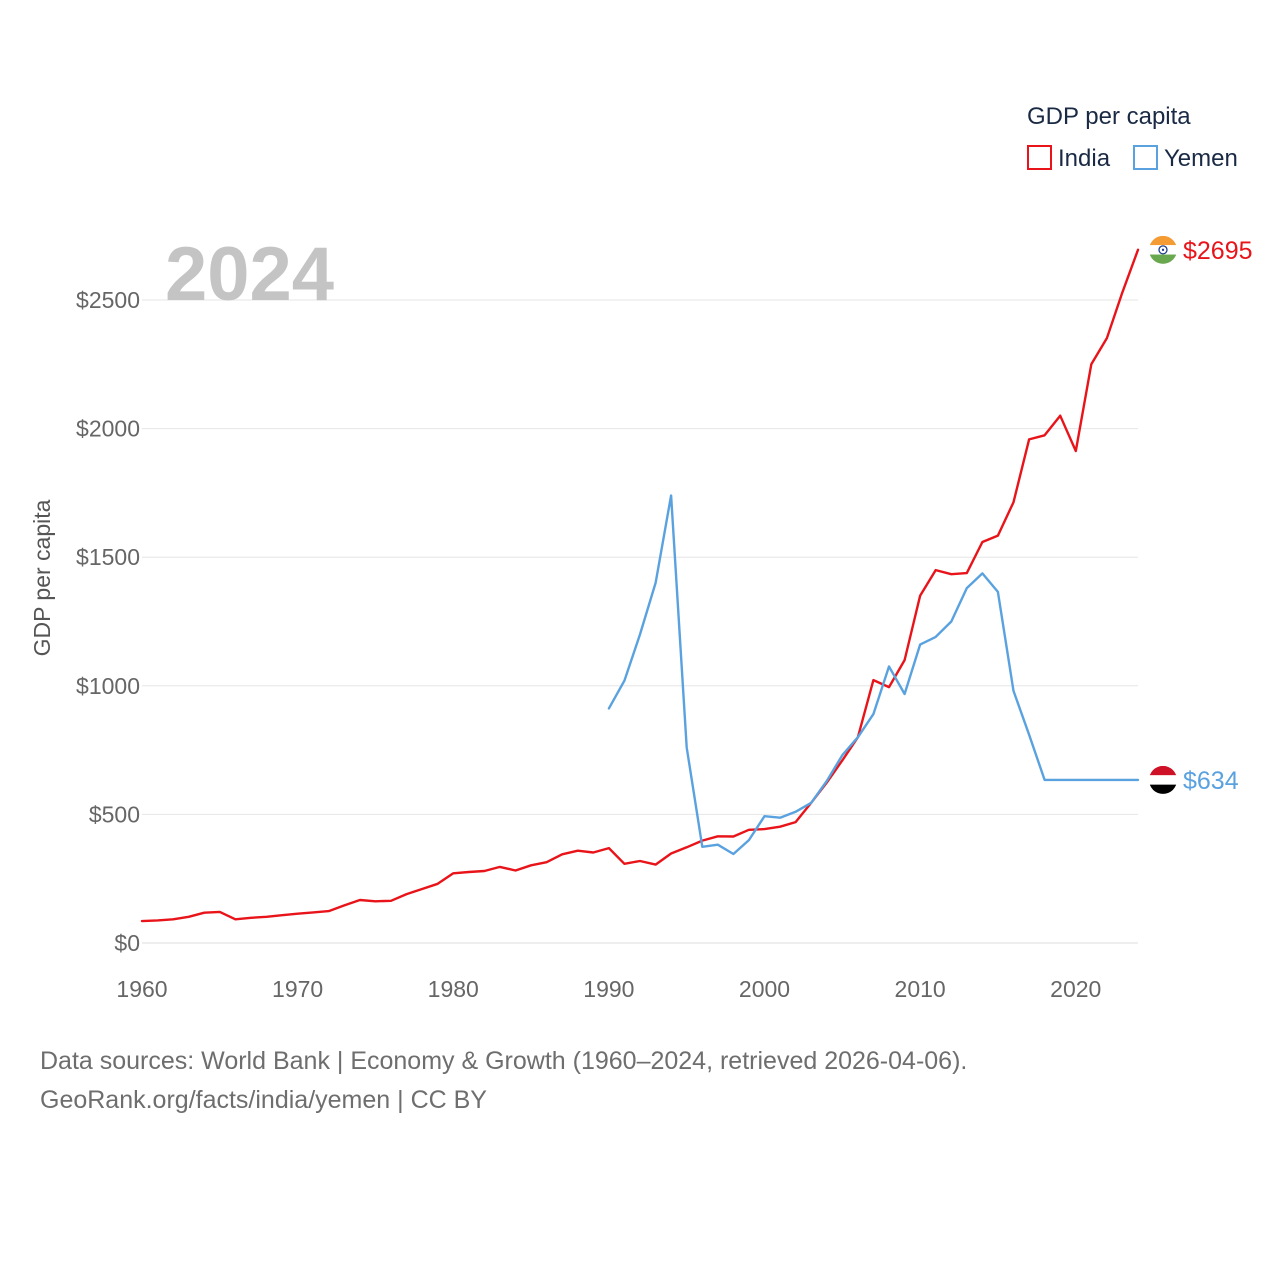  I want to click on x-tick-label: 1990, so click(608, 989).